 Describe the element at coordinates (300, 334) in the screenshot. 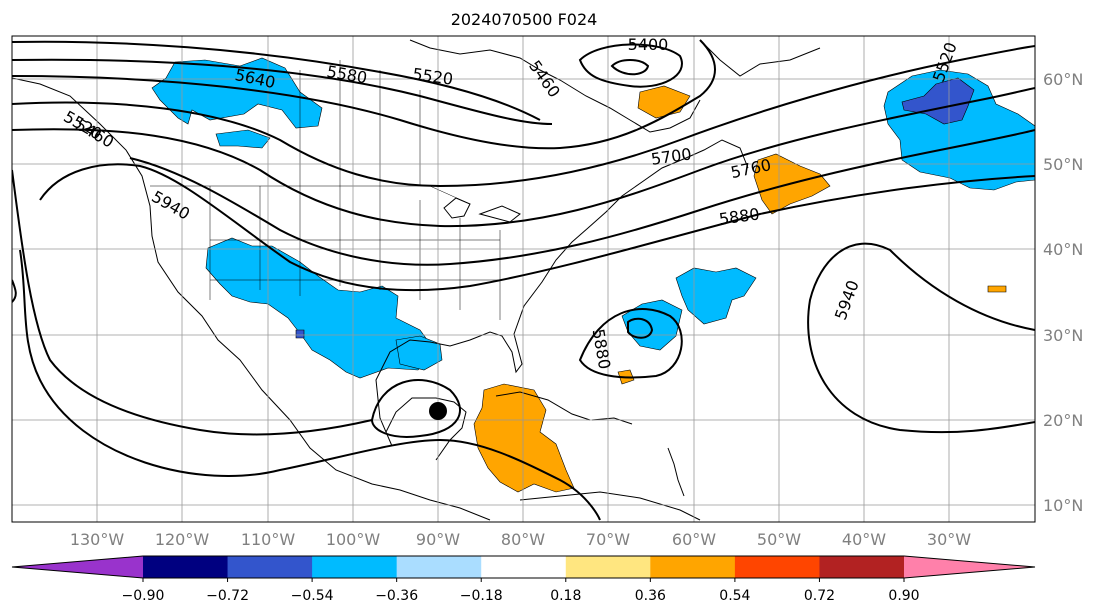

I see `anomaly-core-mexico` at that location.